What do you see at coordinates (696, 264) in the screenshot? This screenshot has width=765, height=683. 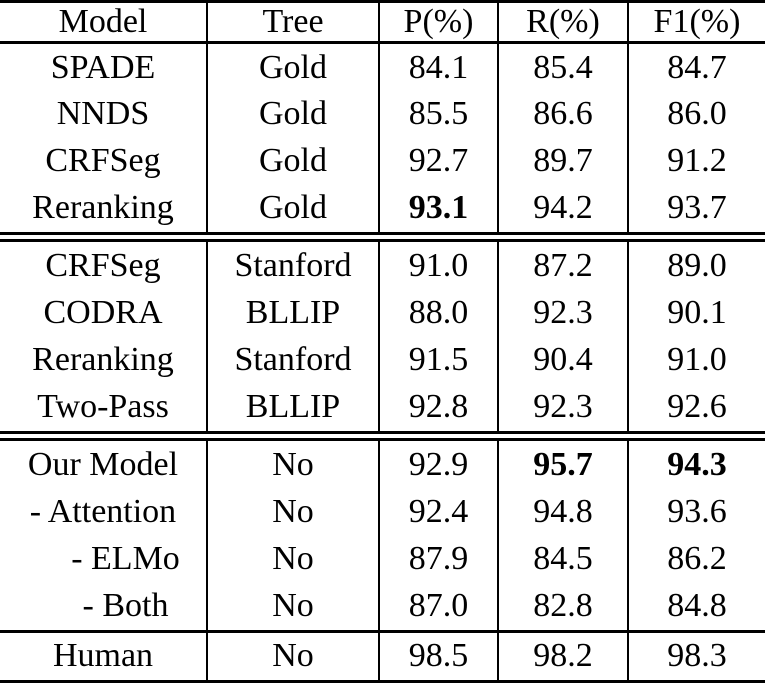 I see `cell-f1: 89.0` at bounding box center [696, 264].